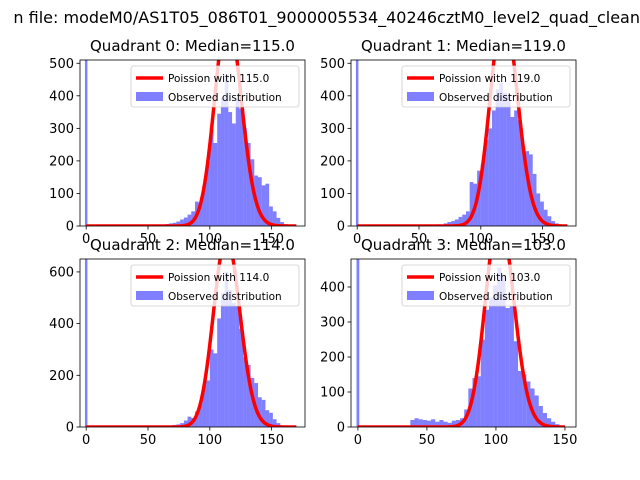 This screenshot has height=480, width=640. I want to click on legend: Poission with 114.0 Observed distribution, so click(215, 285).